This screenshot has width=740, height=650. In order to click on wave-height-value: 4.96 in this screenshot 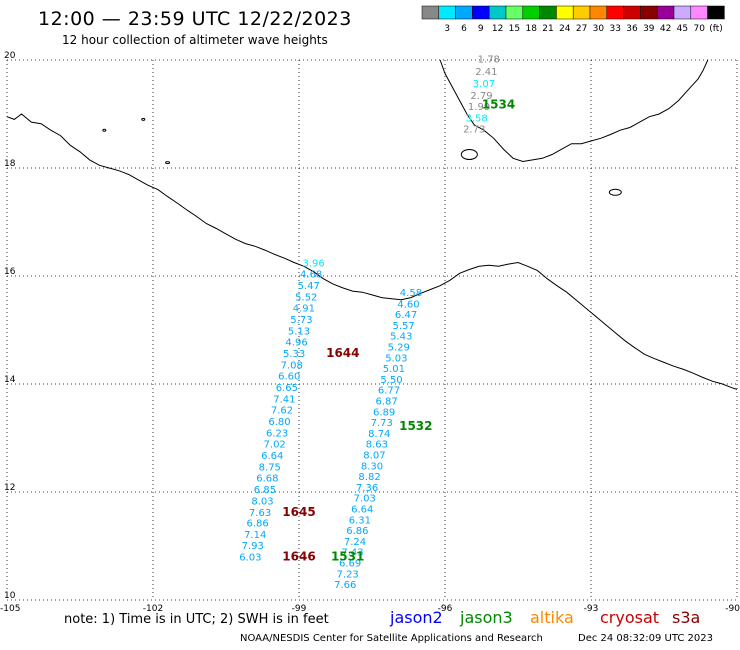, I will do `click(296, 343)`.